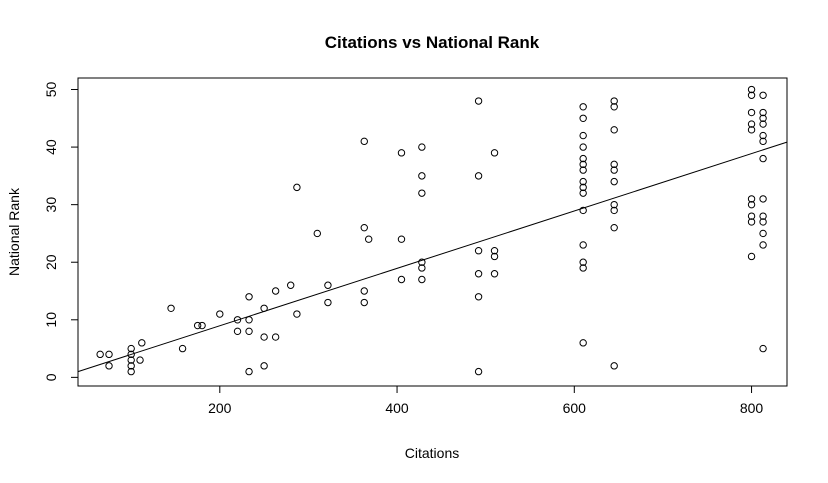 This screenshot has height=483, width=828. Describe the element at coordinates (51, 90) in the screenshot. I see `y-tick-label: 50` at that location.